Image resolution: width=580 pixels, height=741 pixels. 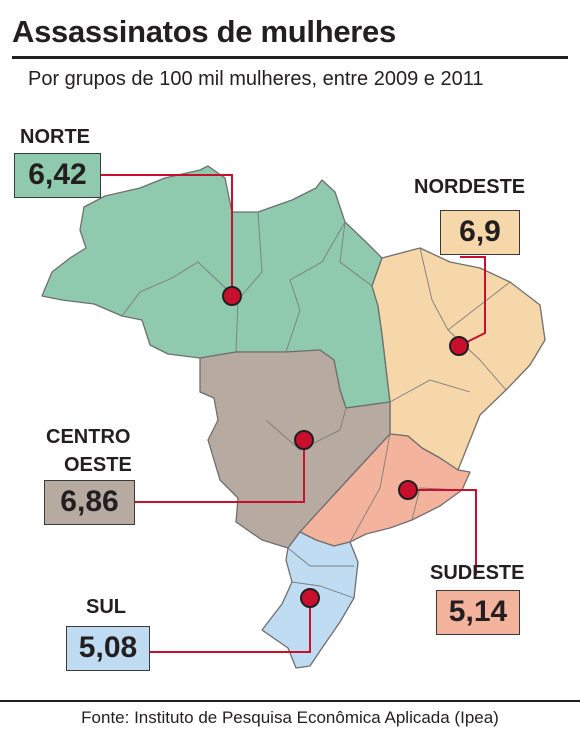 What do you see at coordinates (55, 137) in the screenshot?
I see `label-norte: NORTE` at bounding box center [55, 137].